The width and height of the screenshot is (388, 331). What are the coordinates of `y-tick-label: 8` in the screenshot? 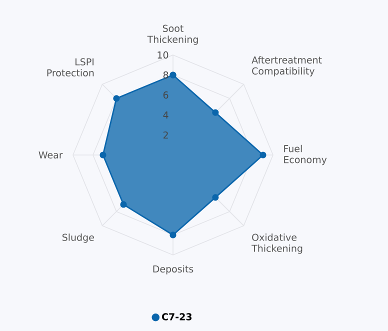 It's located at (165, 75).